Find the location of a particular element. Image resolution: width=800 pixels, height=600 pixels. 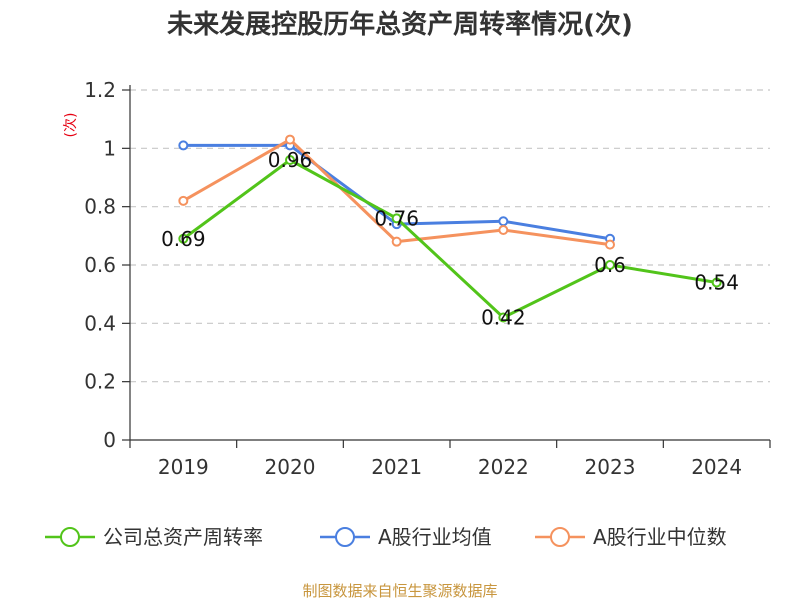

legend-label: A股行业中位数 is located at coordinates (660, 537).